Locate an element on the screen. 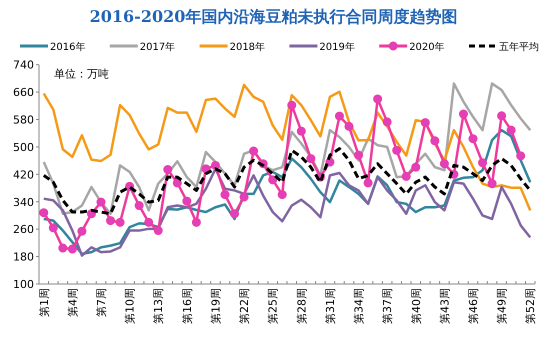  y-tick-label: 660 is located at coordinates (23, 93).